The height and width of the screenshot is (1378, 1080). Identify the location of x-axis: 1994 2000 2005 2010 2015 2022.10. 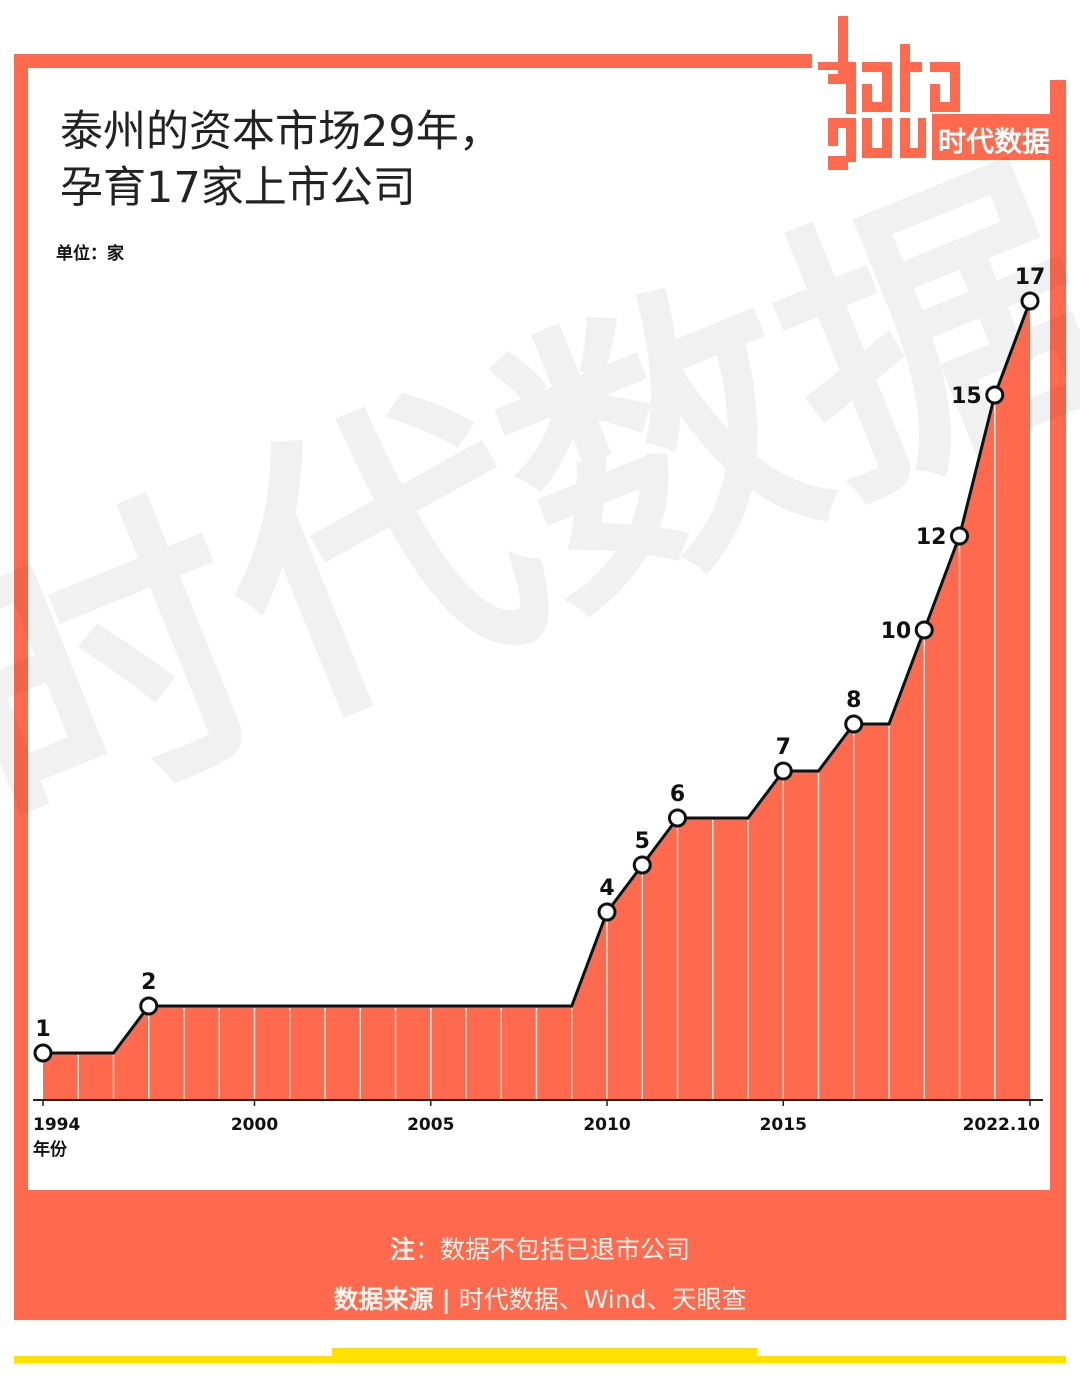
(538, 1117).